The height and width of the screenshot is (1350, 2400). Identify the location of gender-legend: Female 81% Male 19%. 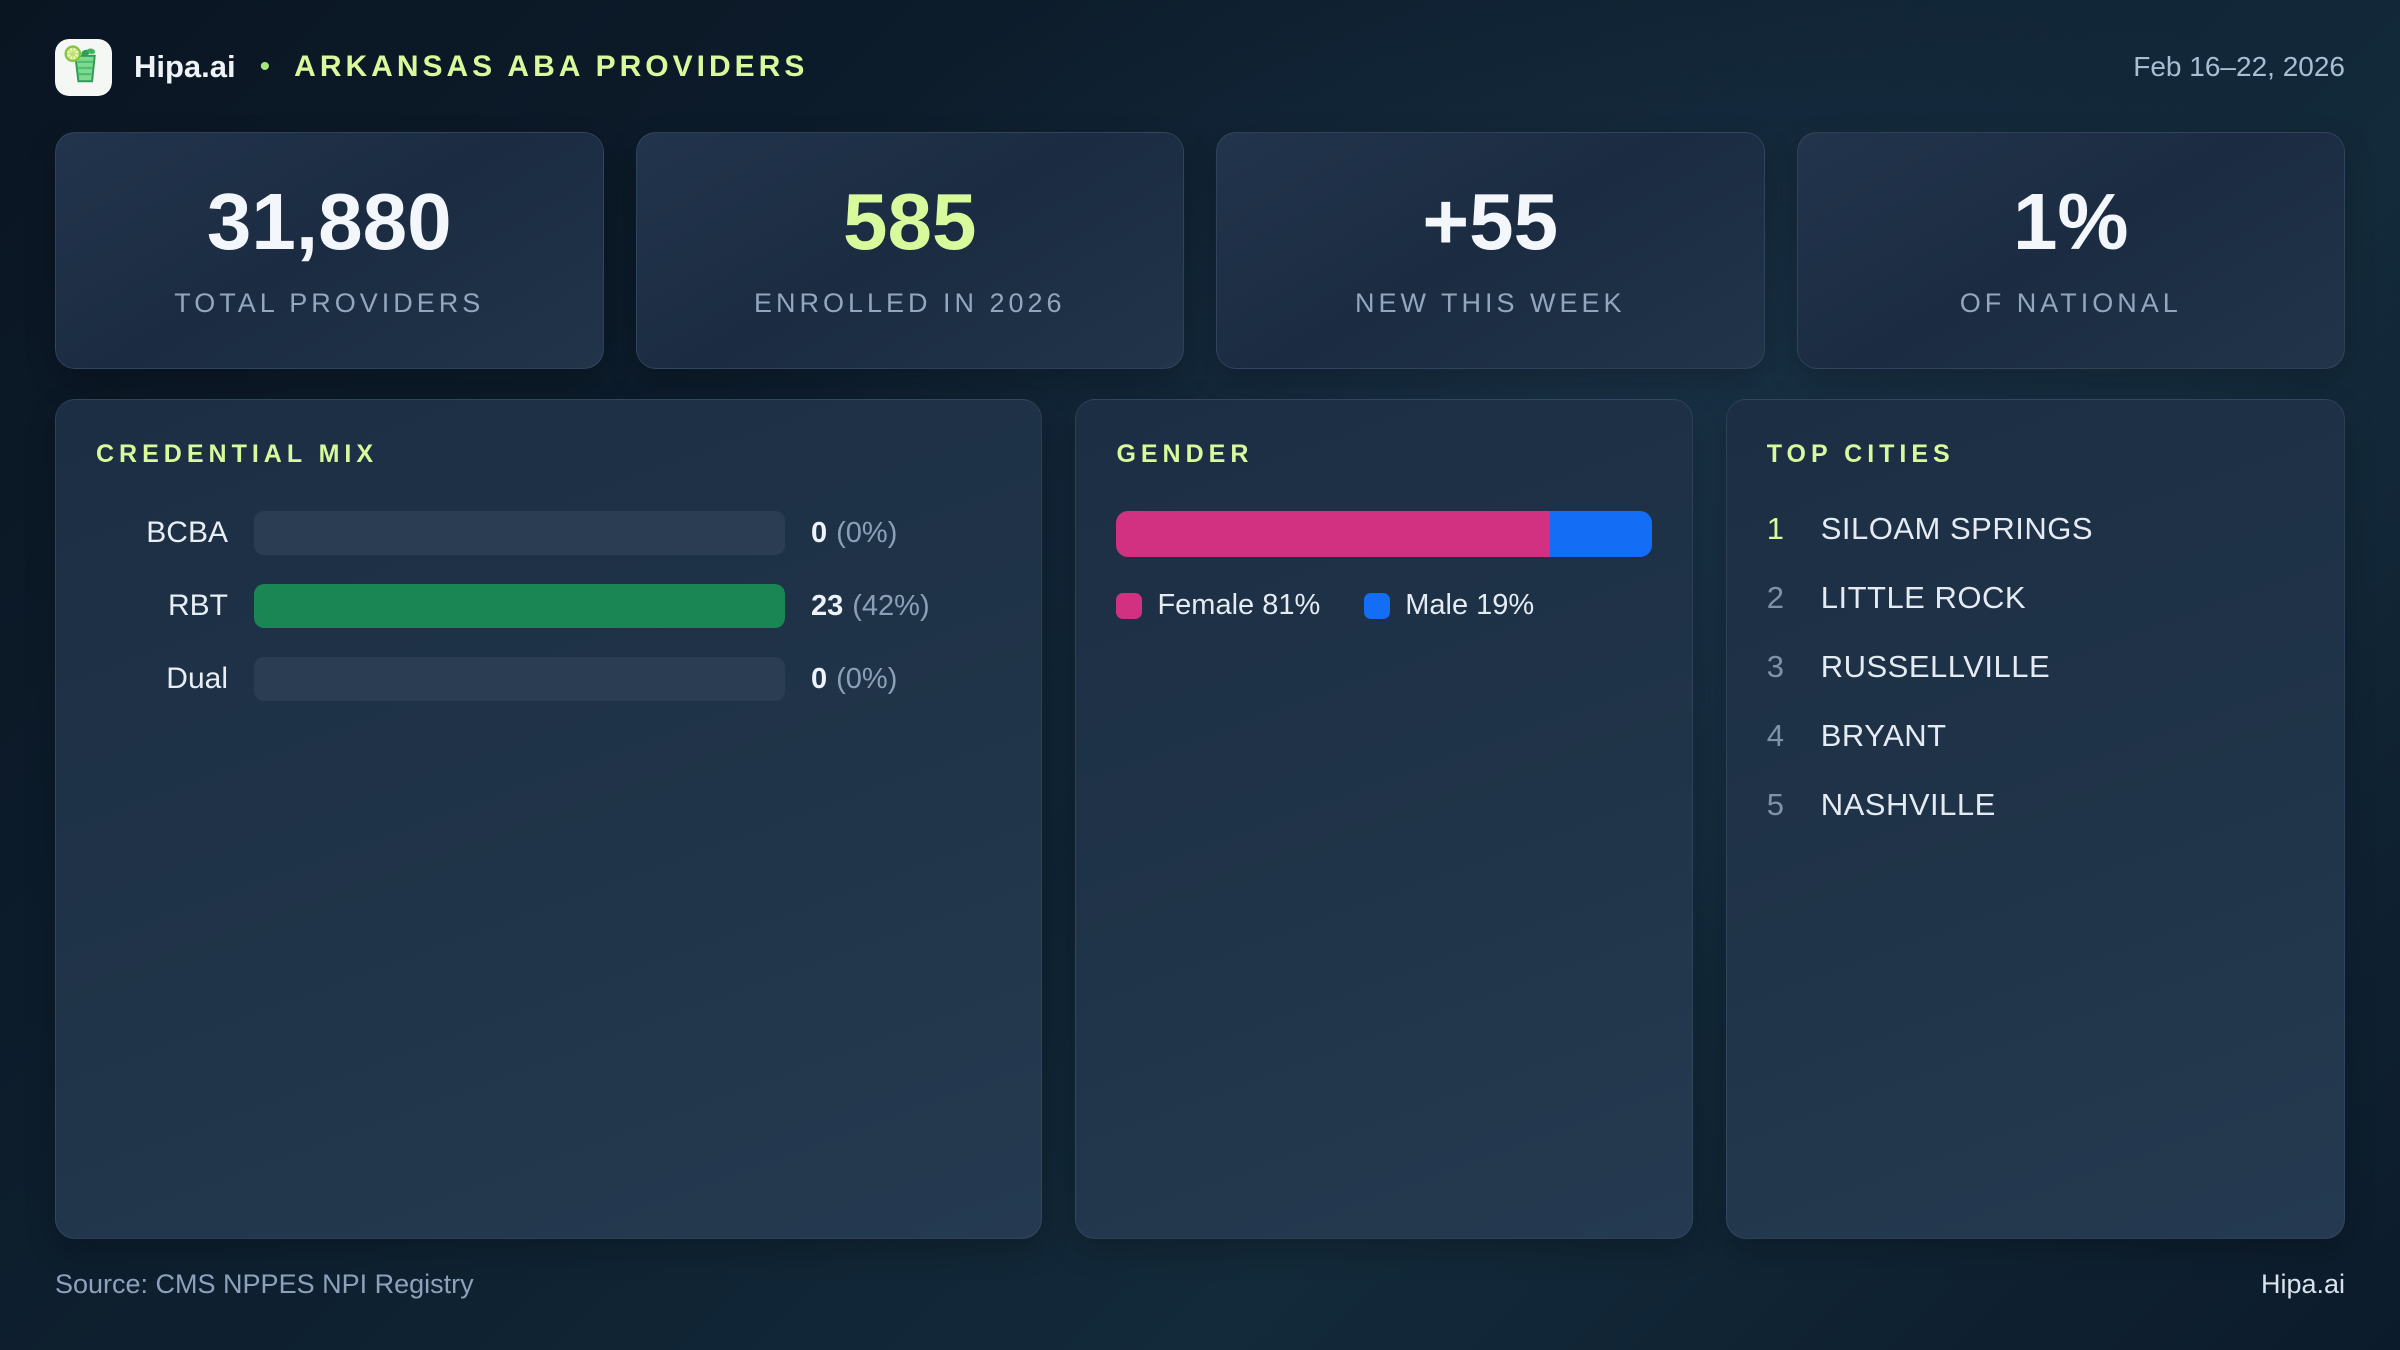
(1383, 605).